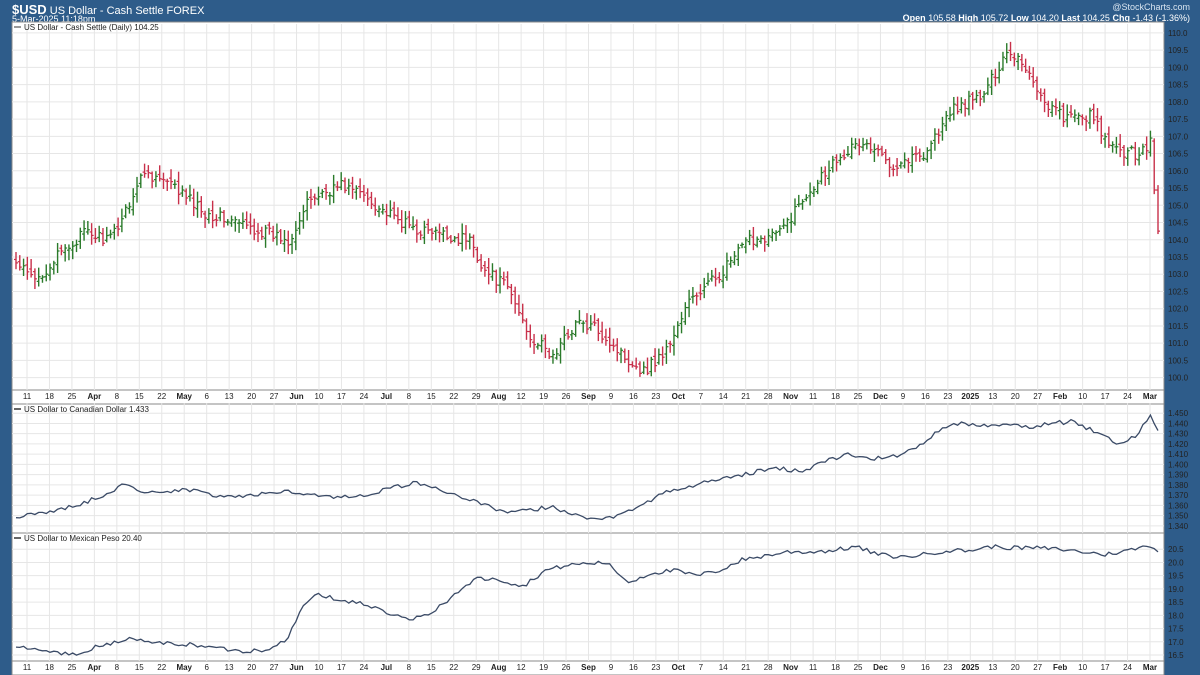 The width and height of the screenshot is (1200, 675). What do you see at coordinates (1176, 562) in the screenshot?
I see `y-tick-label: 20.0` at bounding box center [1176, 562].